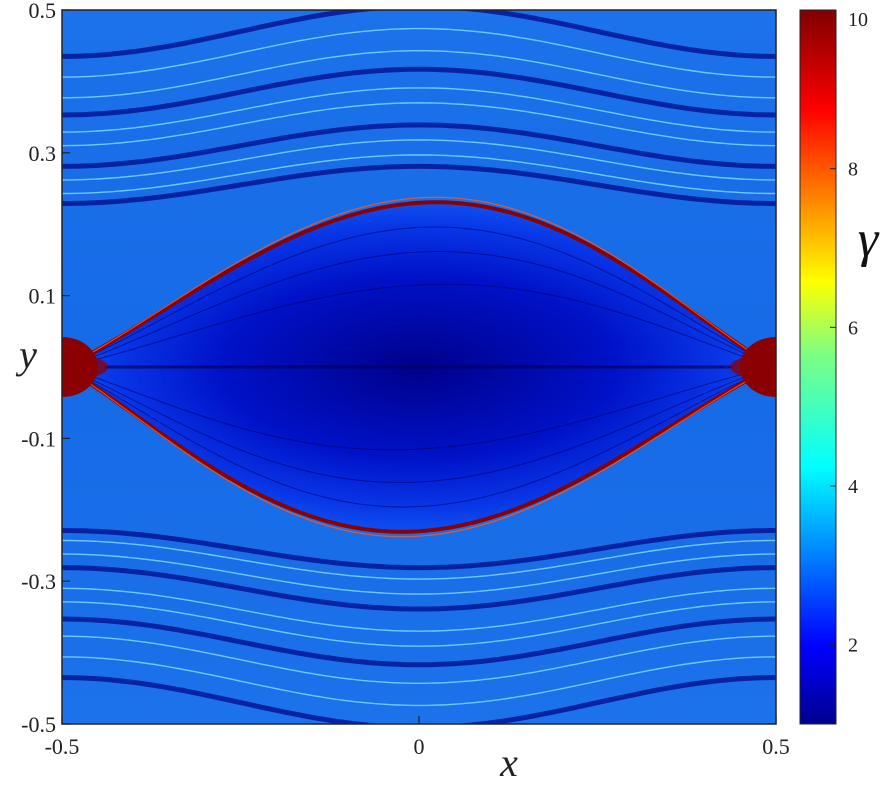 This screenshot has width=890, height=794. I want to click on y-tick-label: -0.3, so click(38, 581).